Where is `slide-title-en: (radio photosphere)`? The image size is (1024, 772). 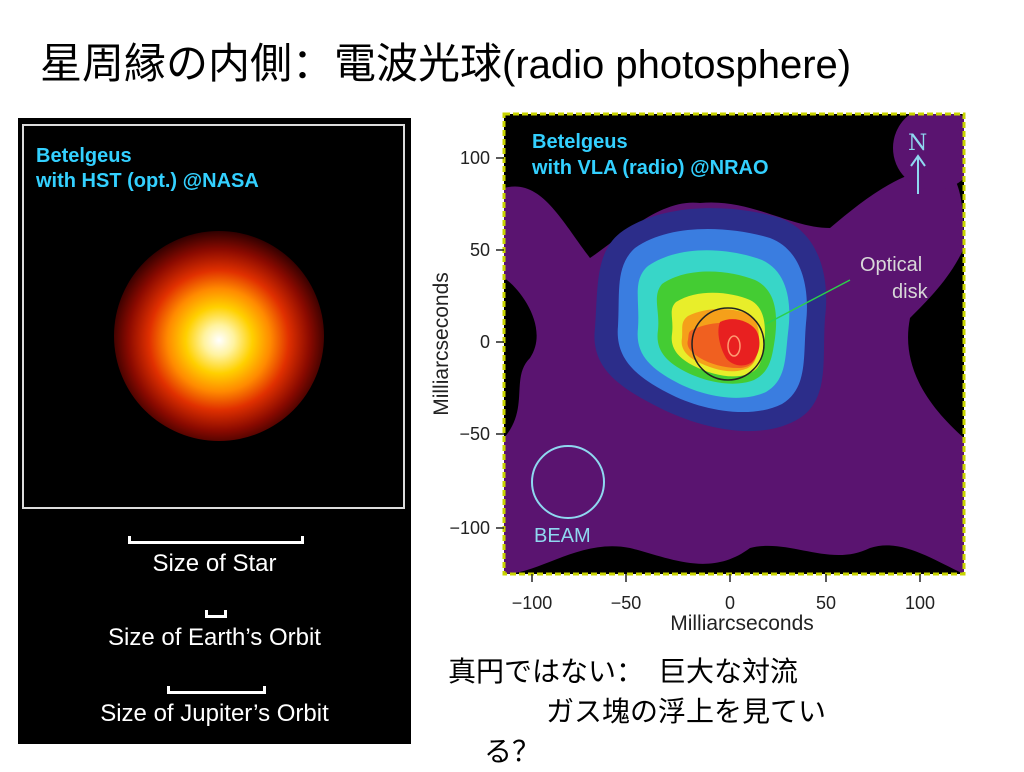
slide-title-en: (radio photosphere) is located at coordinates (677, 65).